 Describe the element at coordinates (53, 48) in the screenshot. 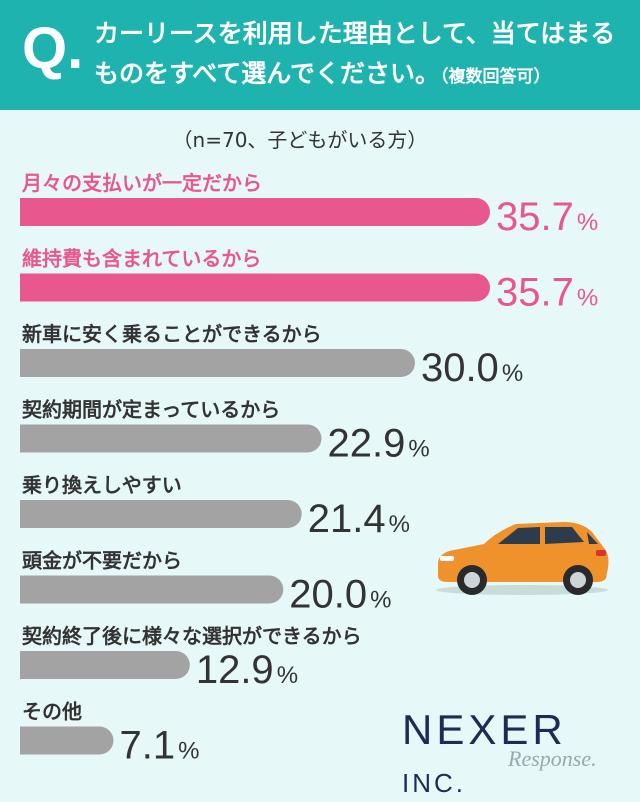

I see `q-mark: Q.` at that location.